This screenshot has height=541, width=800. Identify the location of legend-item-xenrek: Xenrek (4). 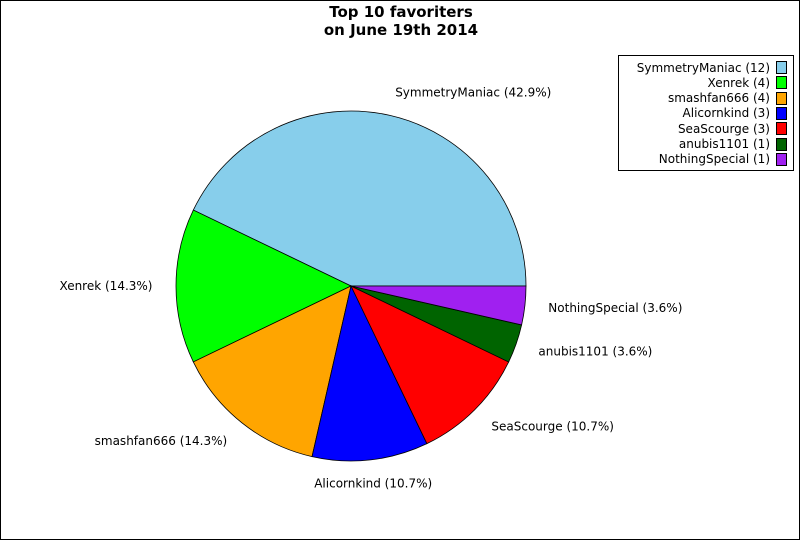
(747, 82).